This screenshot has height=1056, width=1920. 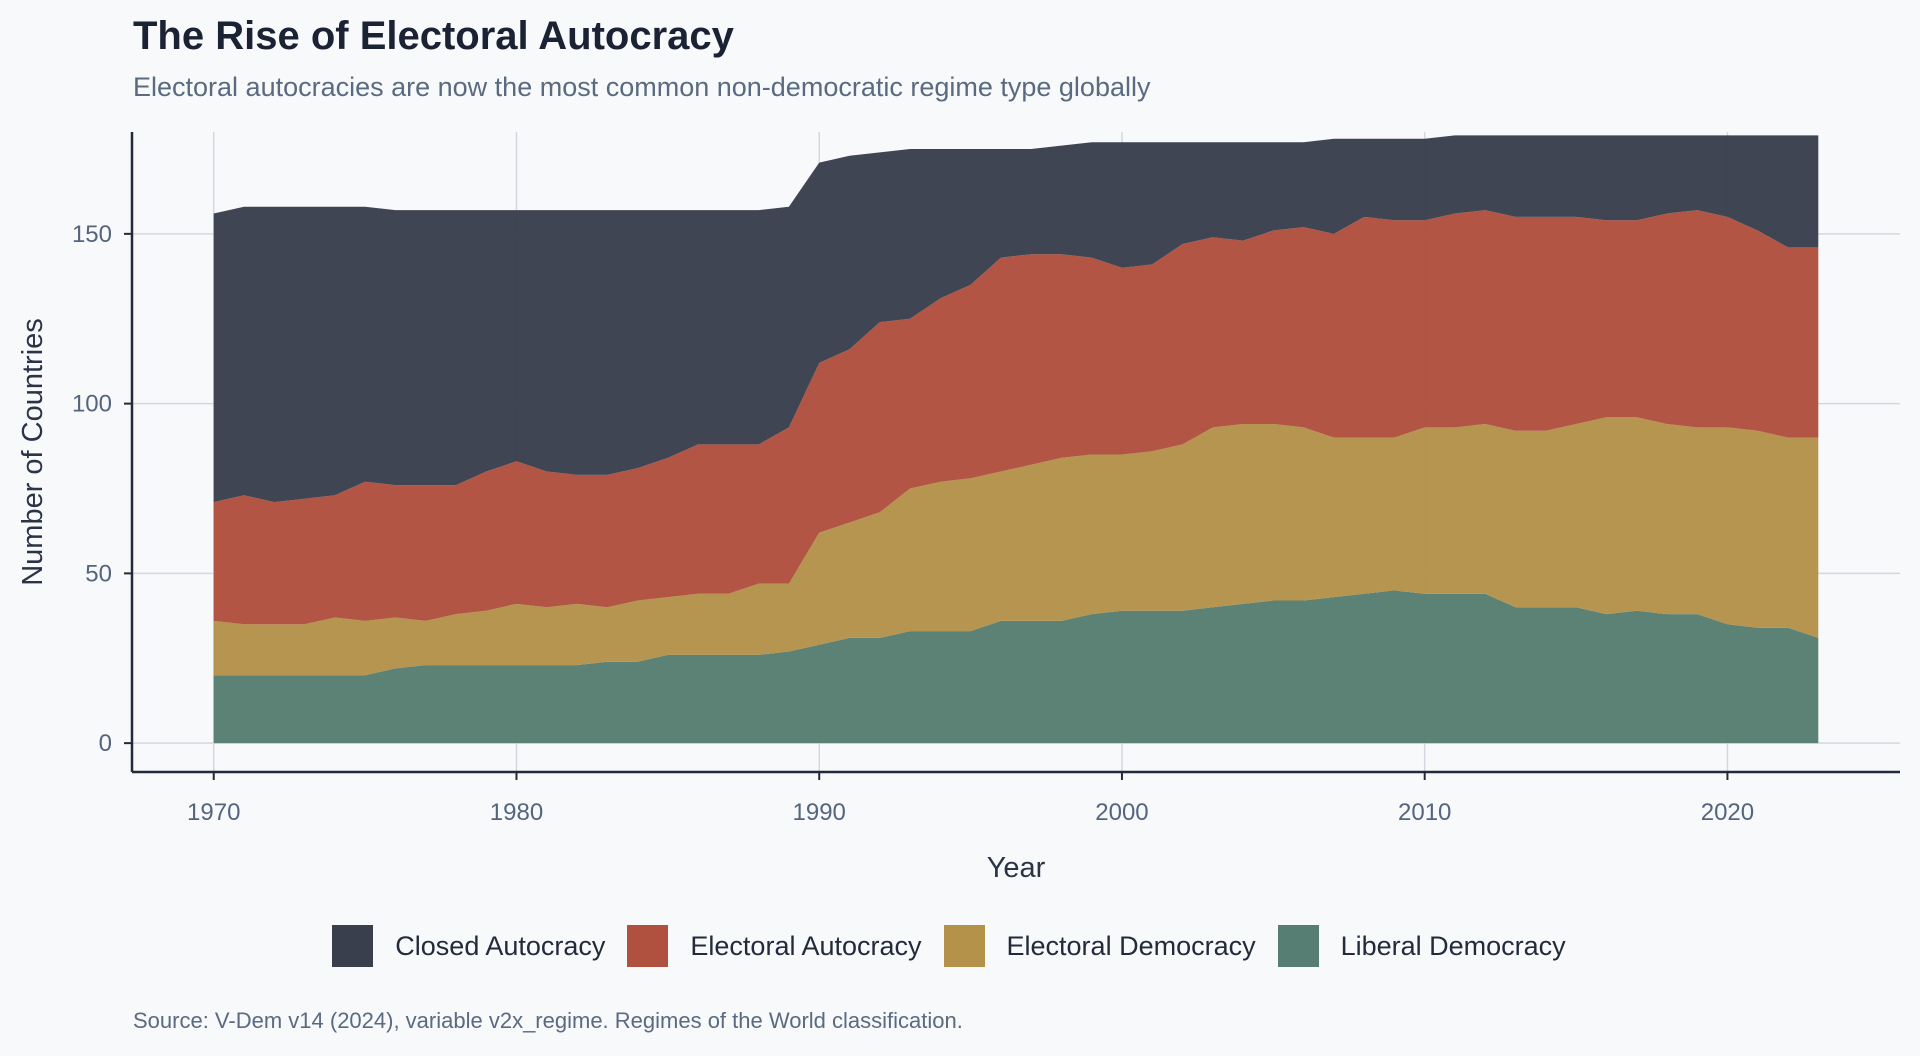 I want to click on legend-item-electoral-democracy: Electoral Democracy, so click(x=1099, y=946).